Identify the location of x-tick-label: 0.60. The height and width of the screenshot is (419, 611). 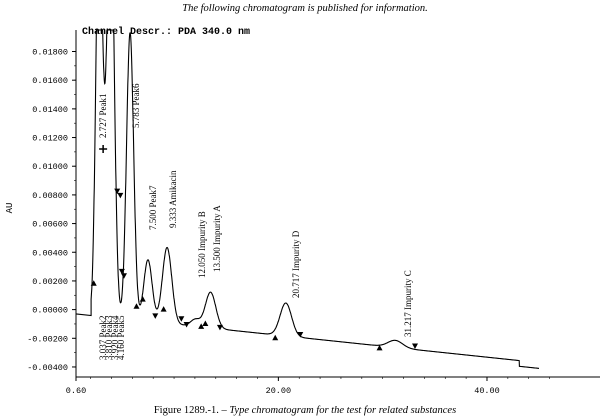
(76, 391).